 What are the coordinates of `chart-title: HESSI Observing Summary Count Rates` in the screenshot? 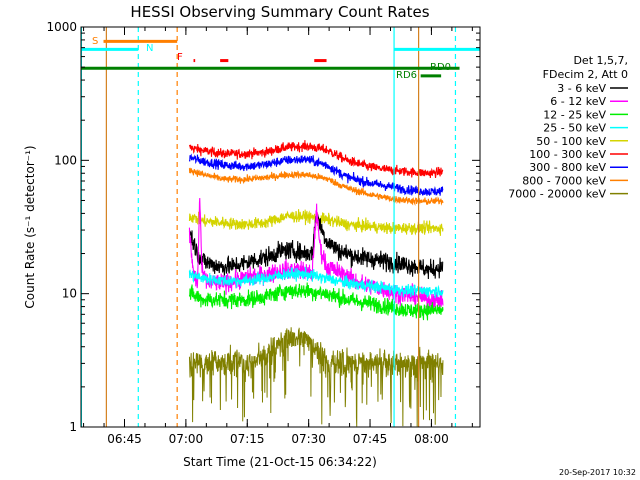 It's located at (279, 12).